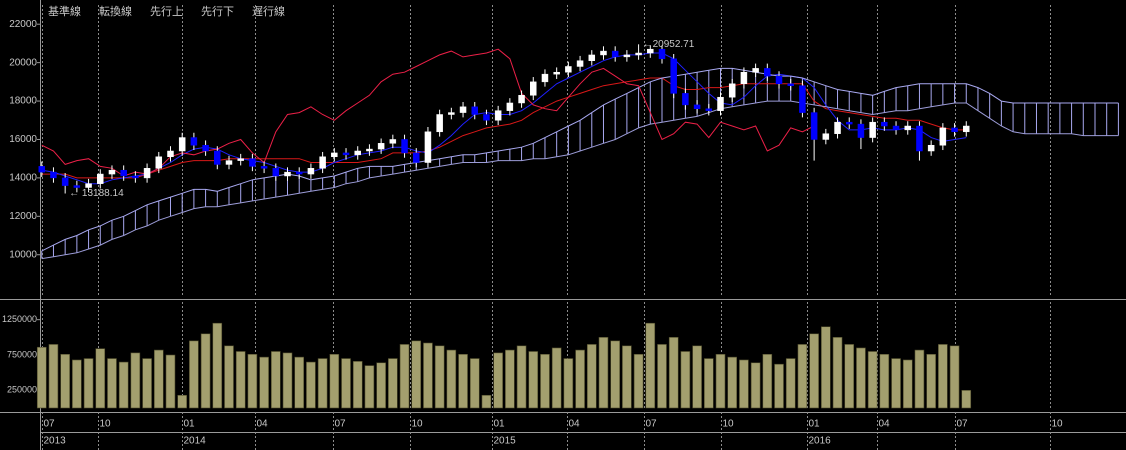  I want to click on legend-entry: 転換線, so click(115, 11).